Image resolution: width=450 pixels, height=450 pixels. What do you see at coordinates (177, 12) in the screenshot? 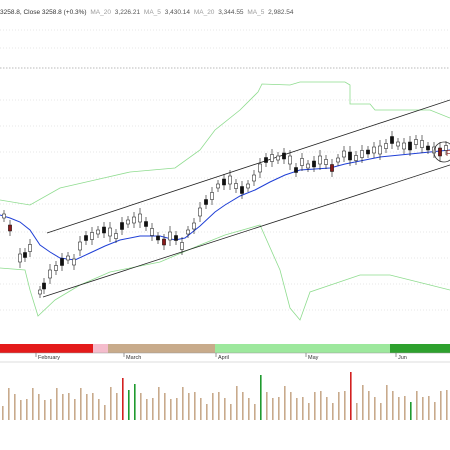
I see `indicator-value: 3,430.14` at bounding box center [177, 12].